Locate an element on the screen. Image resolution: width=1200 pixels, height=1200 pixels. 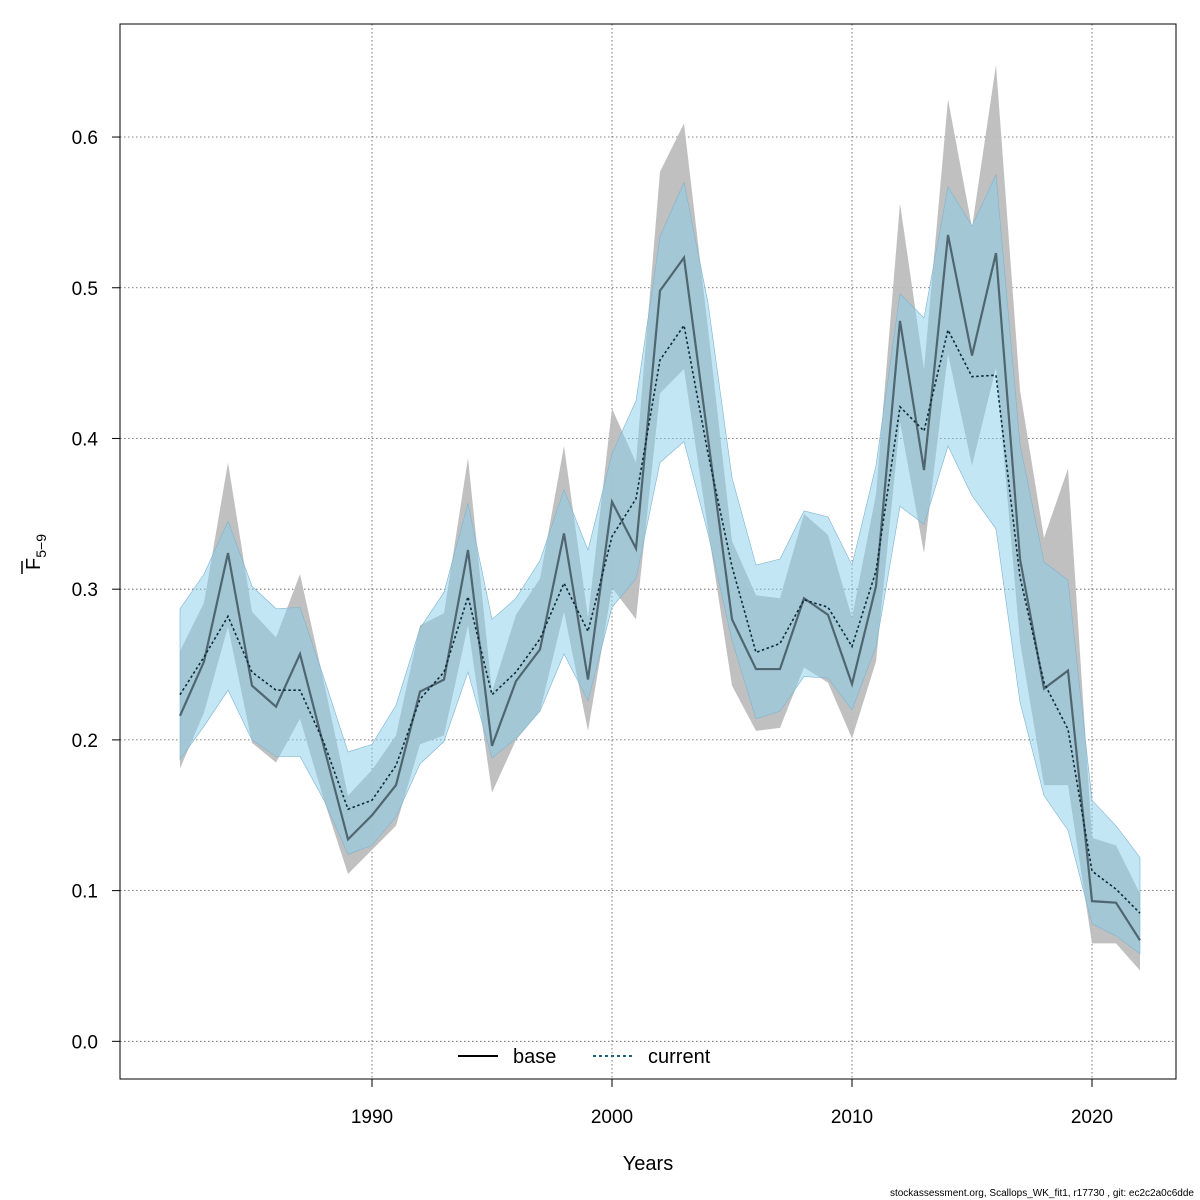
x-tick-label-2020: 2020 is located at coordinates (1092, 1117).